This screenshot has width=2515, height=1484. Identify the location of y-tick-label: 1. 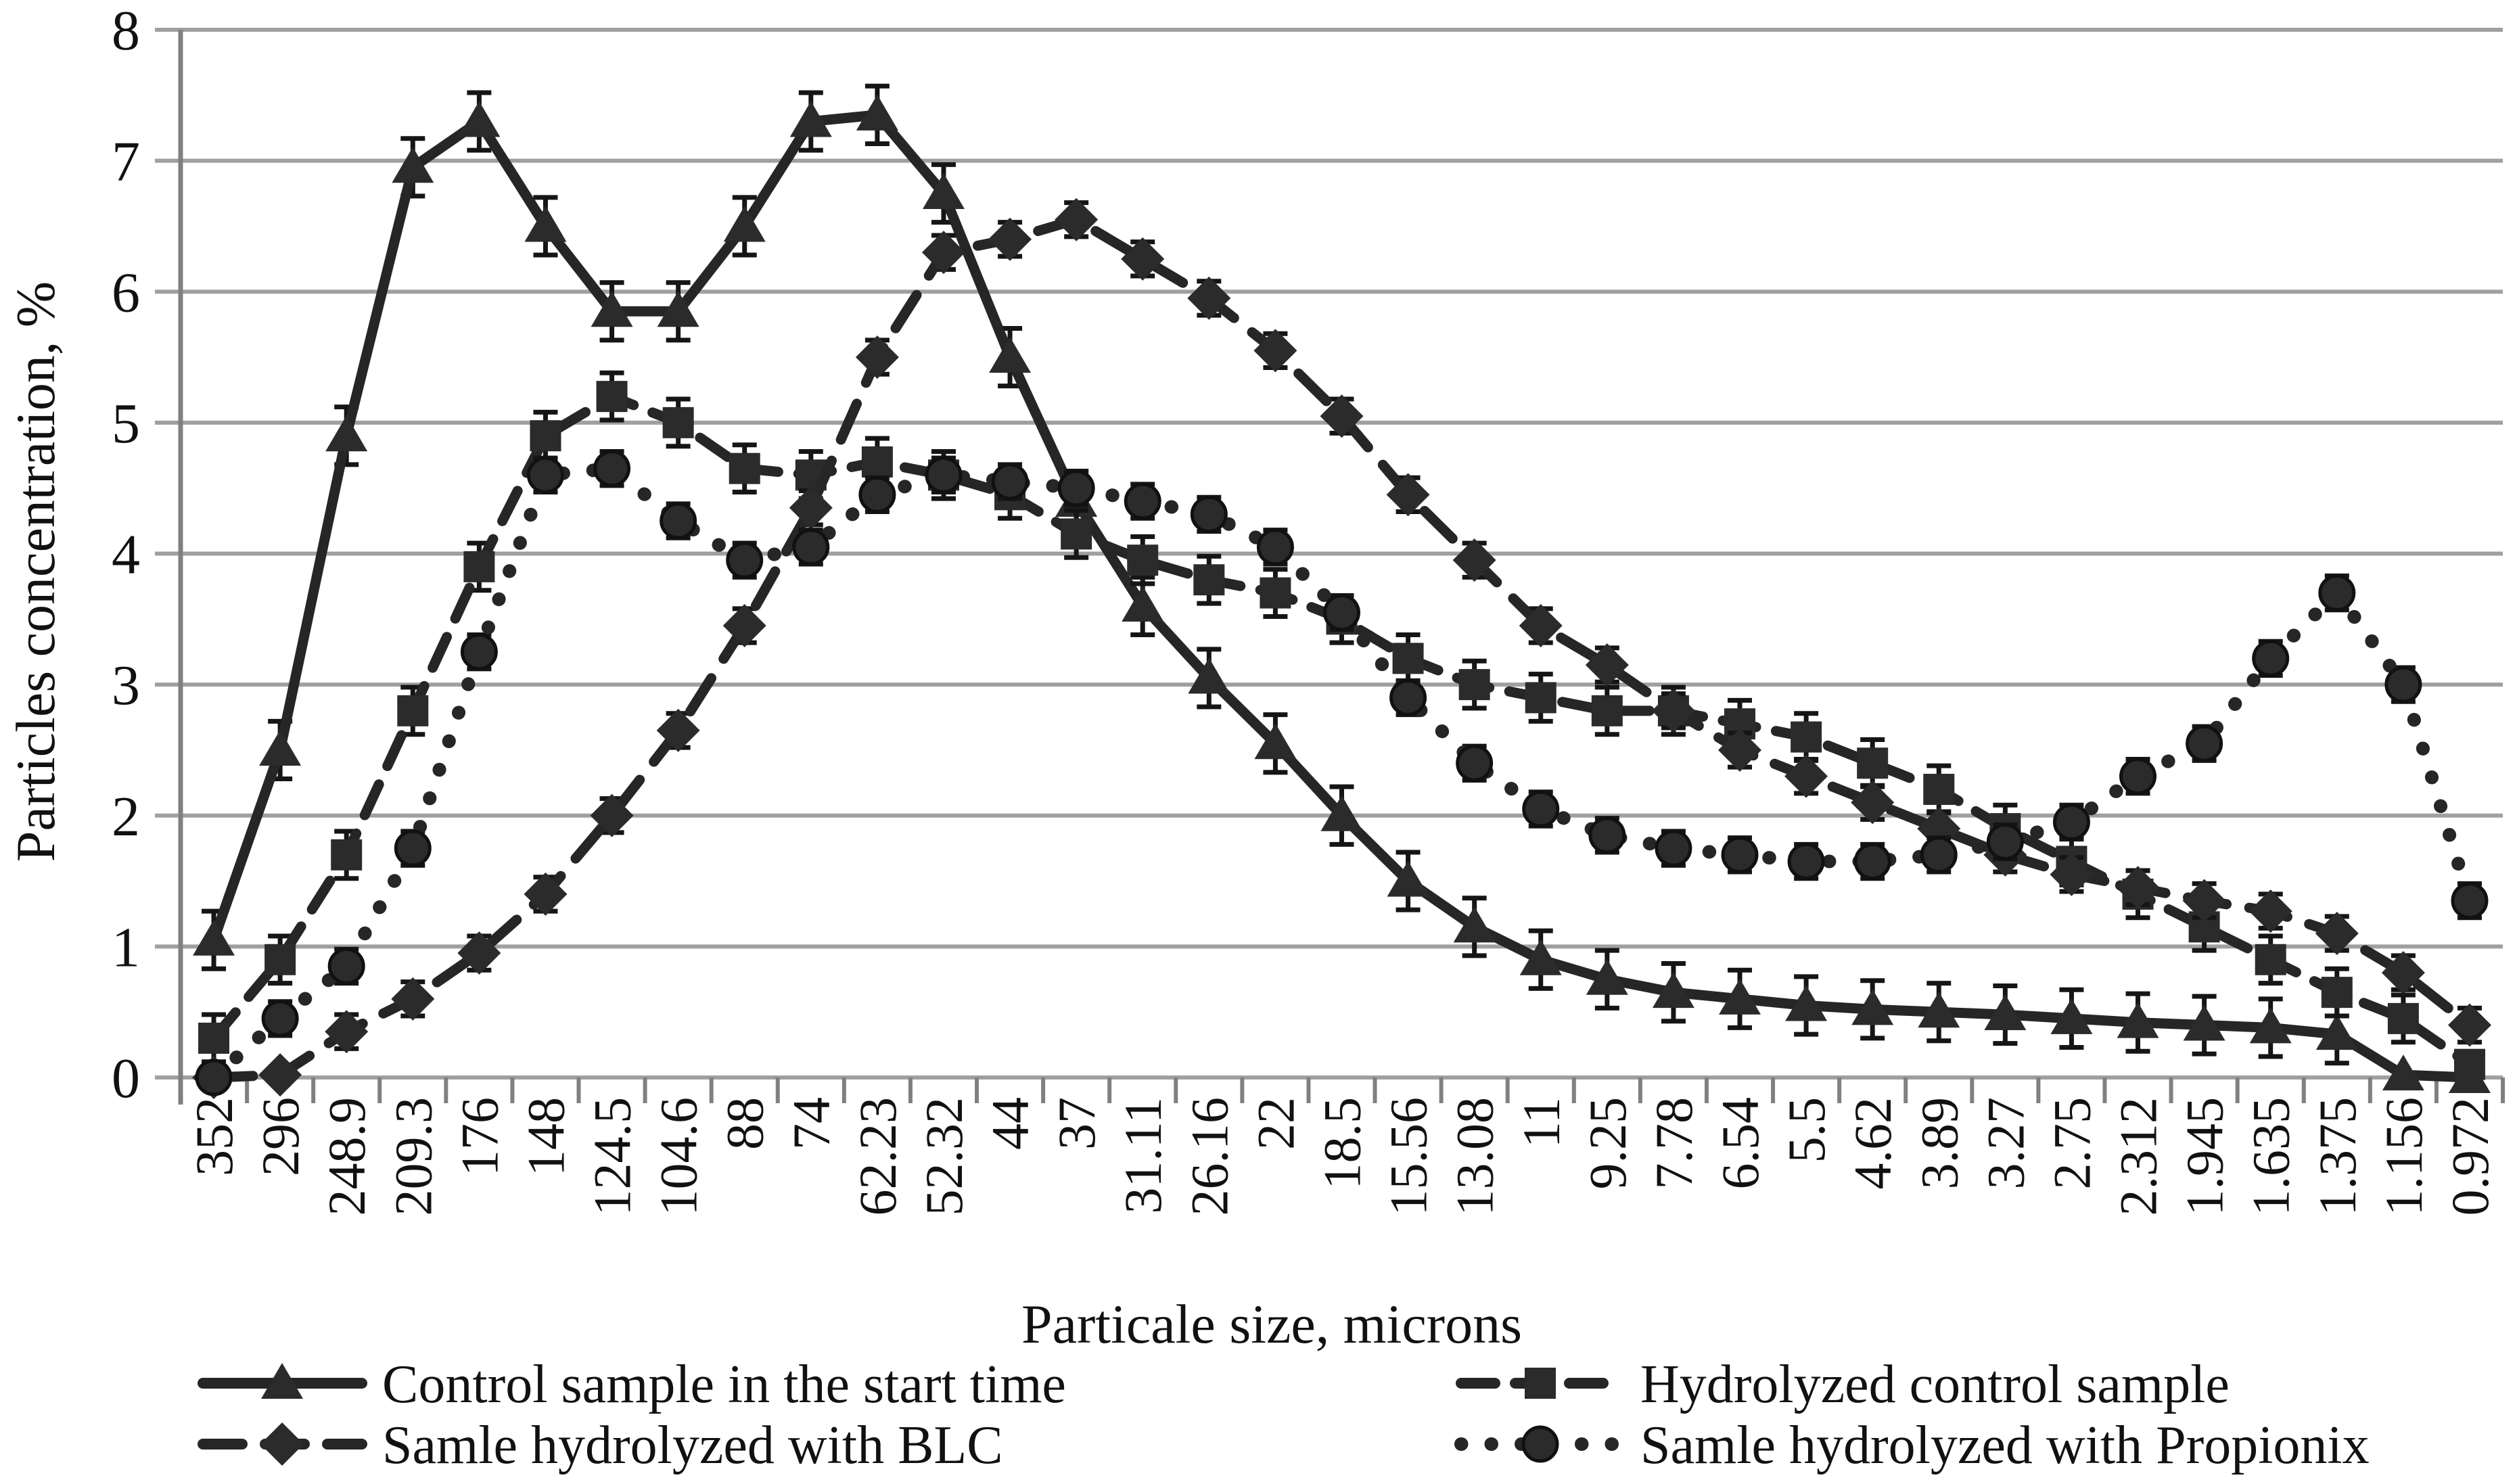
(126, 948).